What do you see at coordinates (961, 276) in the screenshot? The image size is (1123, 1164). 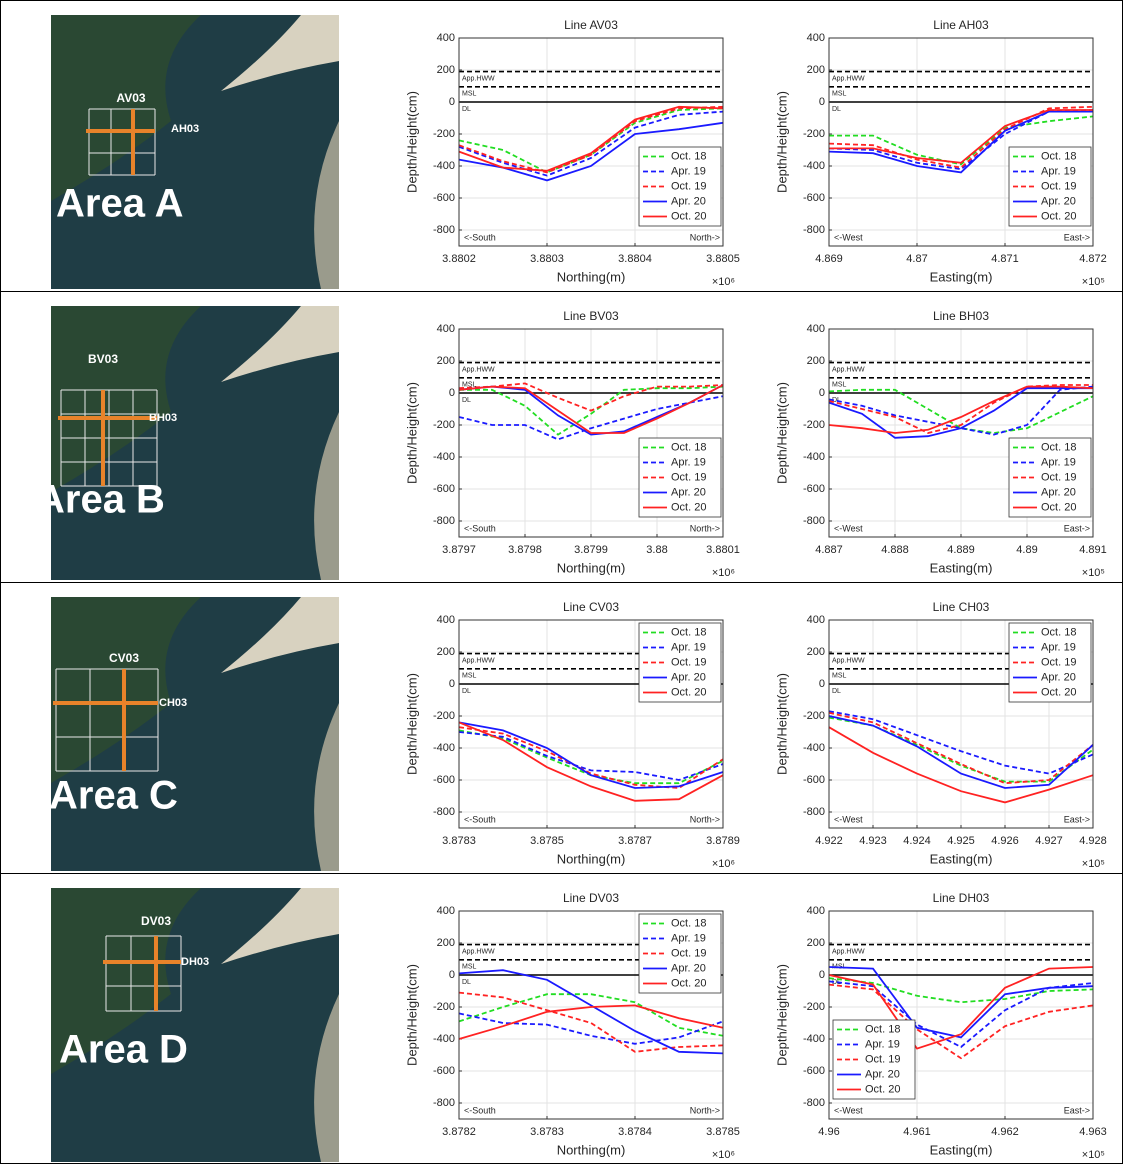 I see `x-axis-label: Easting(m)` at bounding box center [961, 276].